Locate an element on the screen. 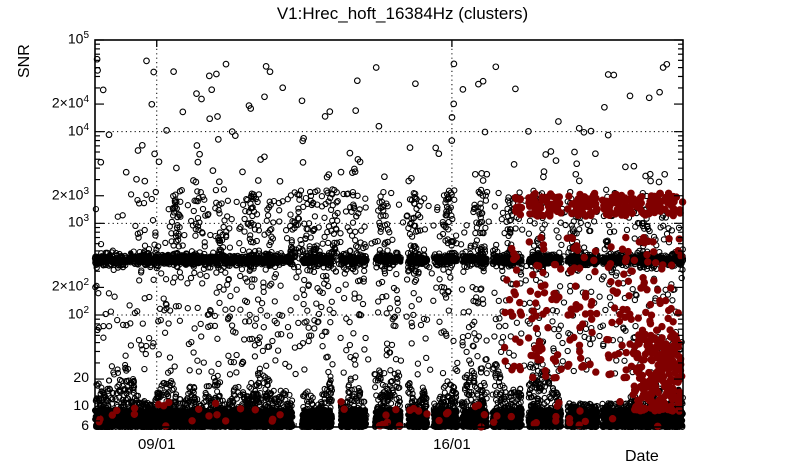 The height and width of the screenshot is (472, 805). y-tick-label: 104 is located at coordinates (78, 130).